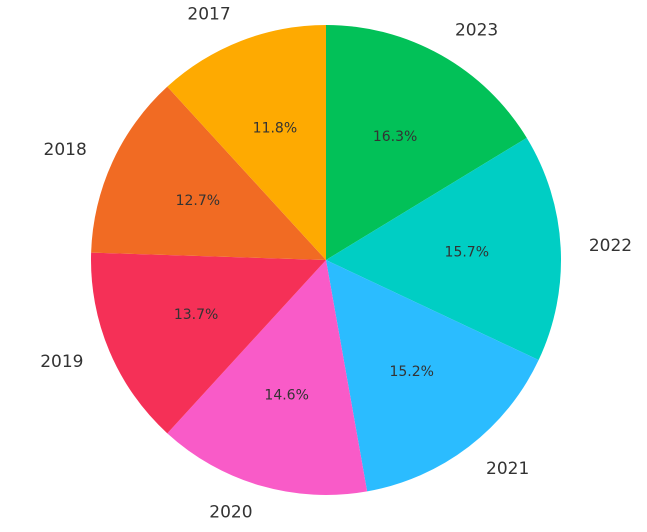  Describe the element at coordinates (196, 315) in the screenshot. I see `slice-percent-2019: 13.7%` at that location.